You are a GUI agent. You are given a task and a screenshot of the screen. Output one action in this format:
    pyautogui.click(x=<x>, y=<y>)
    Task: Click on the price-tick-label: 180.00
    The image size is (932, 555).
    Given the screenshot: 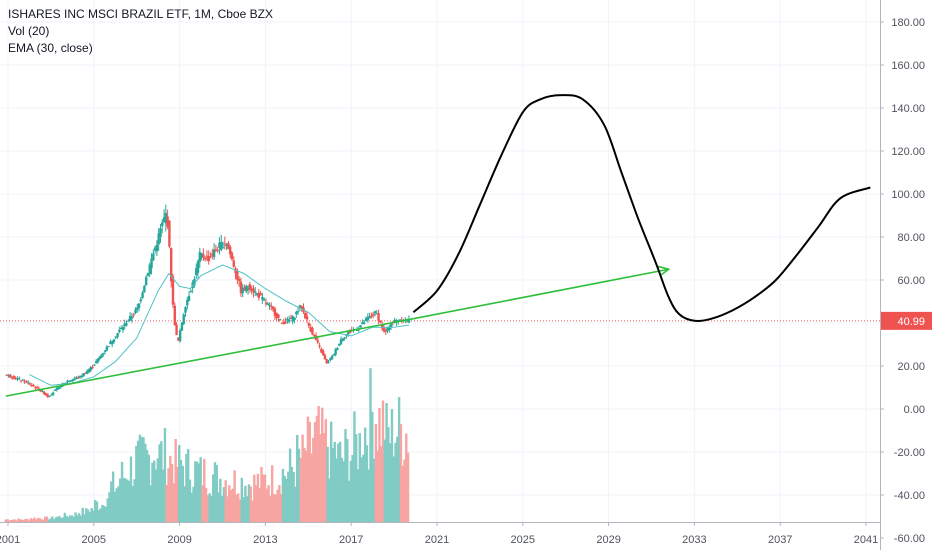 What is the action you would take?
    pyautogui.click(x=908, y=23)
    